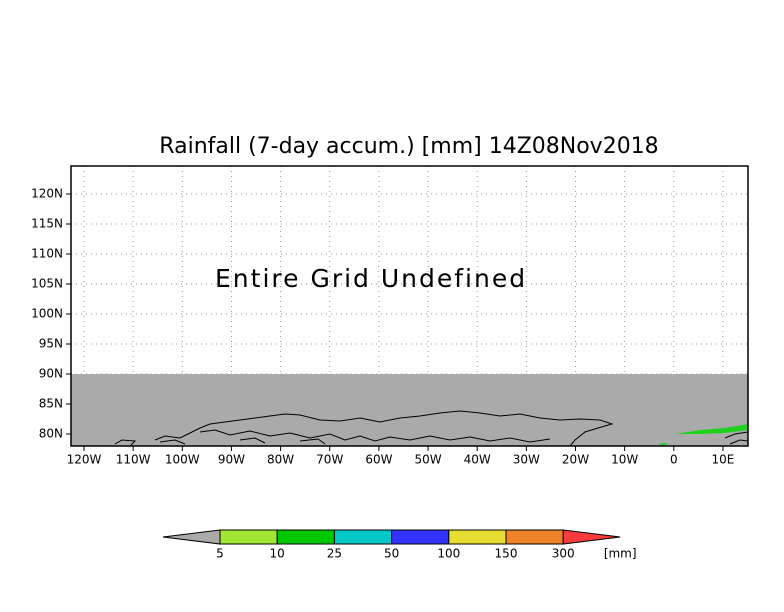 The width and height of the screenshot is (784, 612). What do you see at coordinates (133, 460) in the screenshot?
I see `lon-label: 110W` at bounding box center [133, 460].